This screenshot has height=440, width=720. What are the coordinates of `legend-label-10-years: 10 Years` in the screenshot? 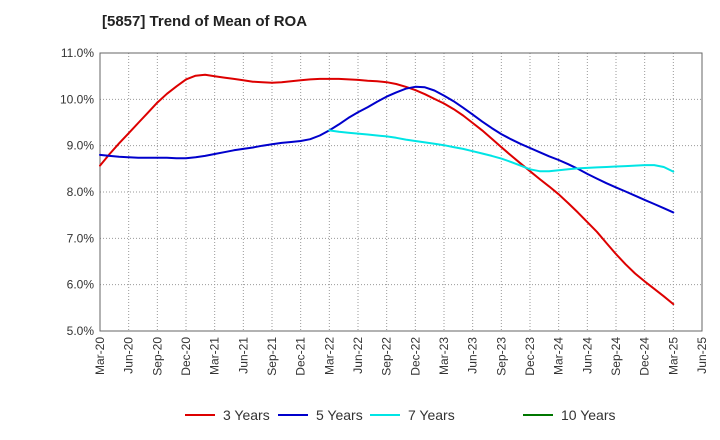 It's located at (588, 415).